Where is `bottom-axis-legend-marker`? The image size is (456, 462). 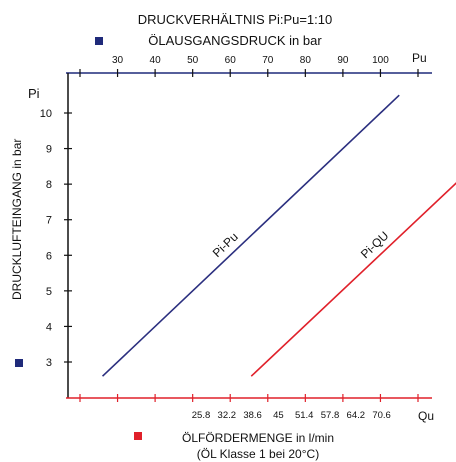 bottom-axis-legend-marker is located at coordinates (138, 436).